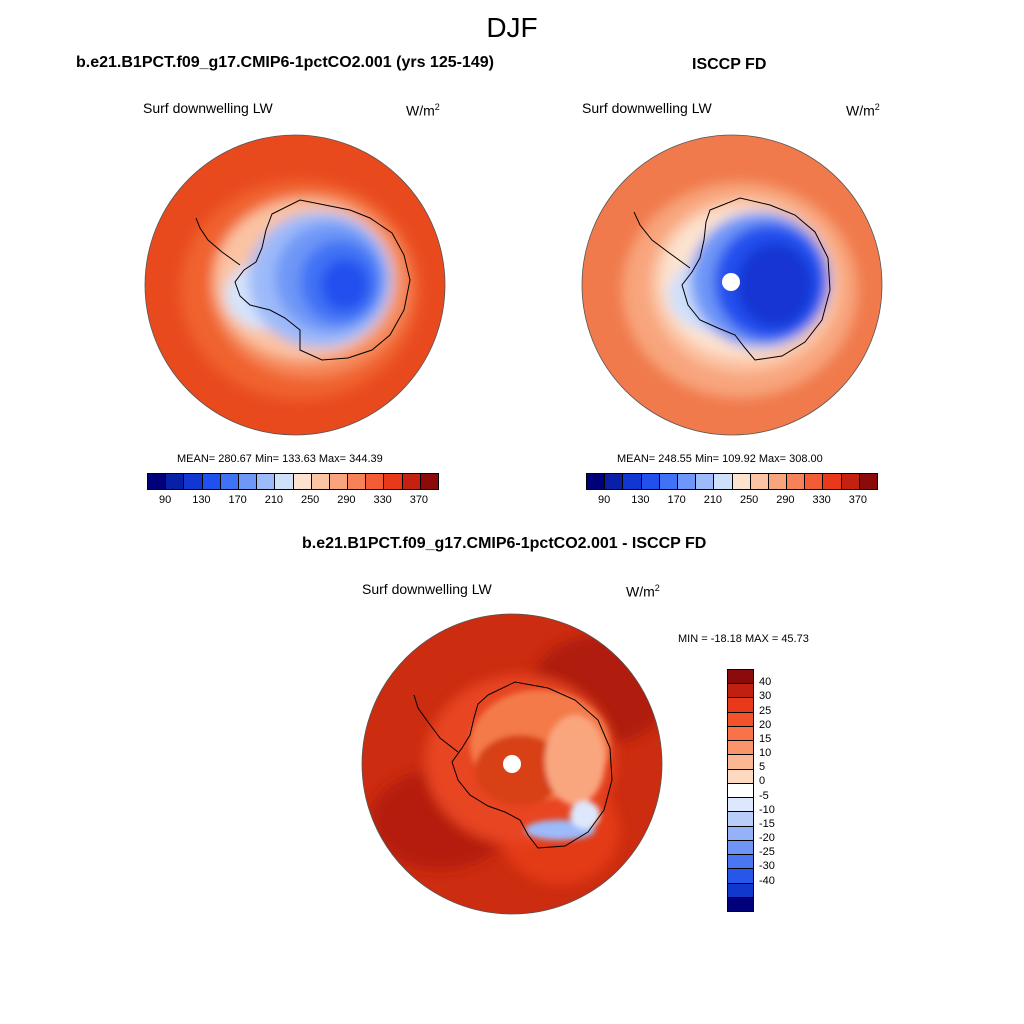 The width and height of the screenshot is (1024, 1024). Describe the element at coordinates (743, 639) in the screenshot. I see `diff-stats-readout: MIN = -18.18 MAX = 45.73` at that location.